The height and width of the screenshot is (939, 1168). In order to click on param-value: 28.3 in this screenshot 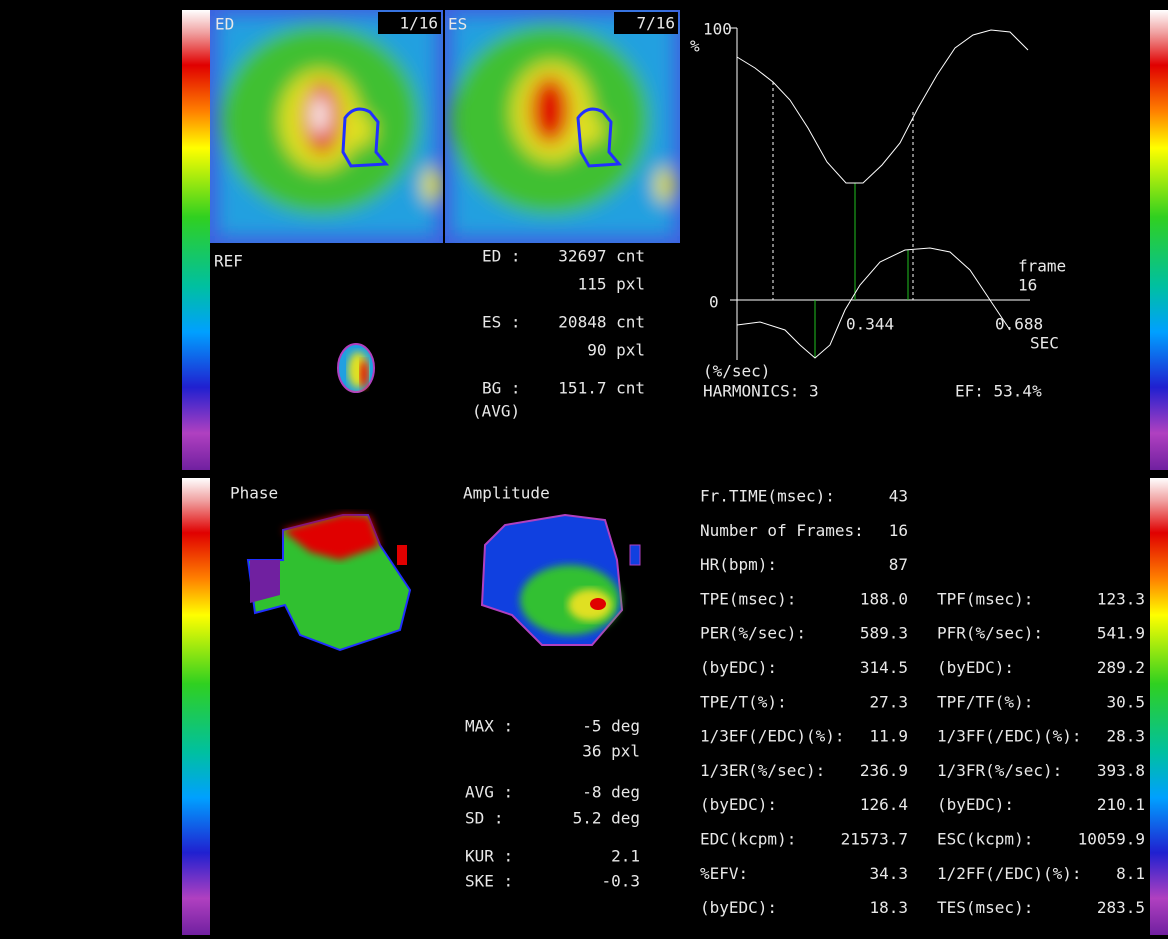, I will do `click(1125, 736)`.